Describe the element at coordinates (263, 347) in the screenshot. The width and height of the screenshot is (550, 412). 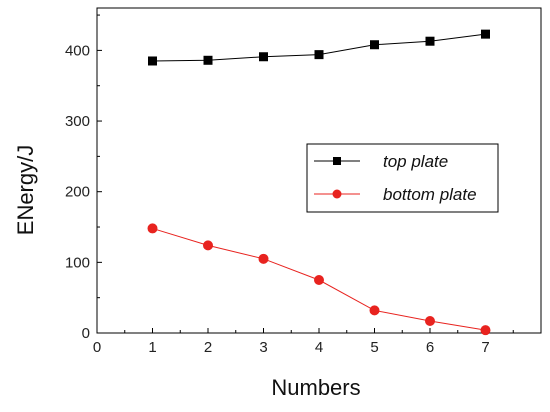
I see `x-tick-label: 3` at that location.